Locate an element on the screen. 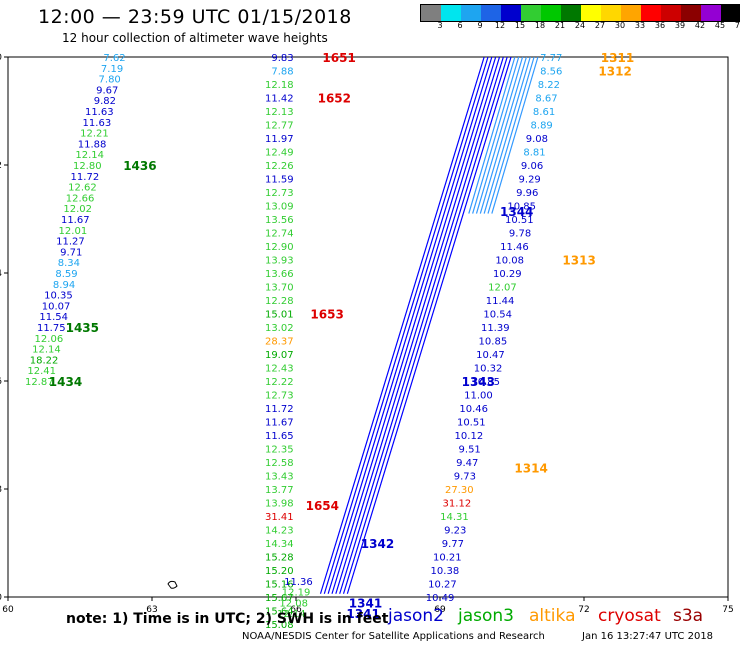  x-tick-label: 75 is located at coordinates (727, 610).